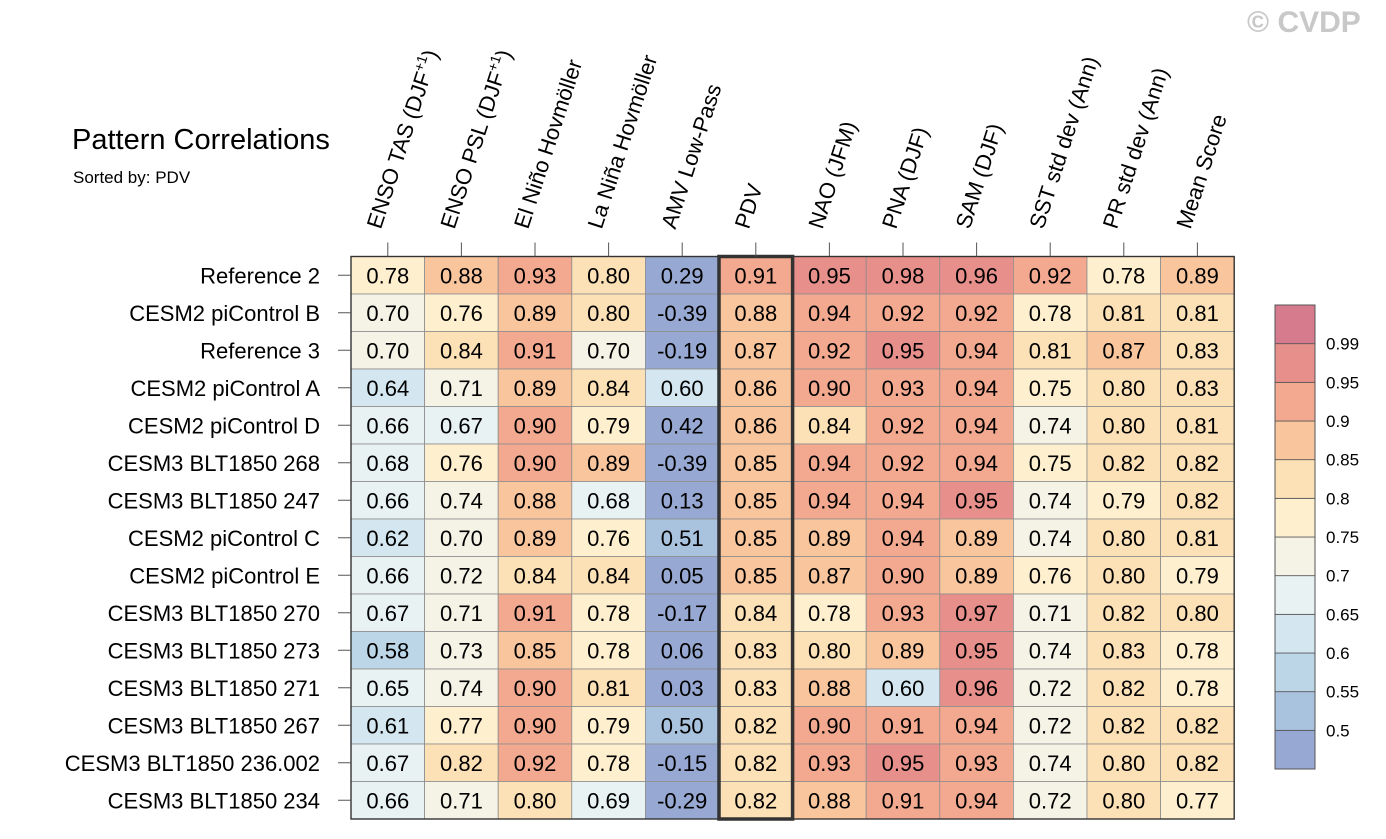  Describe the element at coordinates (1197, 388) in the screenshot. I see `cell-value: 0.83` at that location.